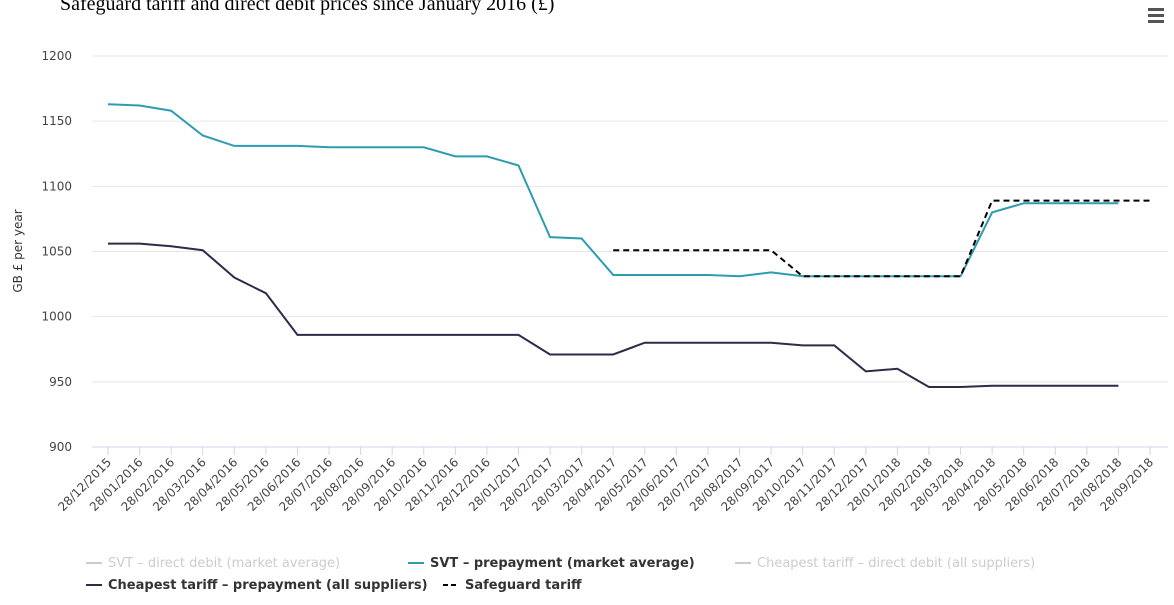  I want to click on legend-item: SVT – prepayment (market average), so click(551, 563).